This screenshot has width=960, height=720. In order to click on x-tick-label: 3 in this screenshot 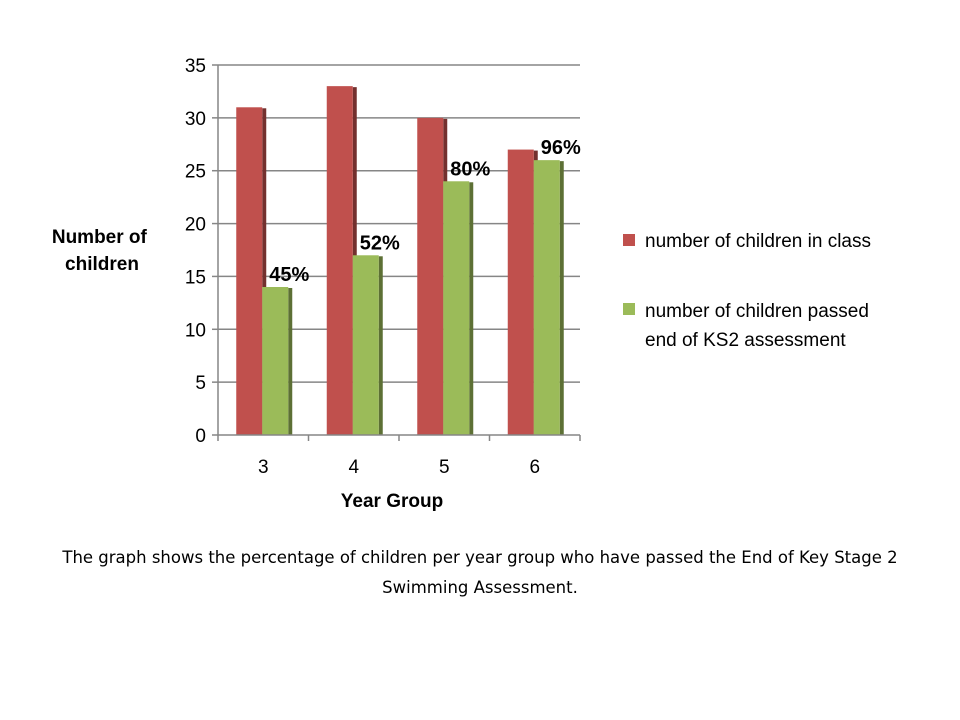, I will do `click(263, 467)`.